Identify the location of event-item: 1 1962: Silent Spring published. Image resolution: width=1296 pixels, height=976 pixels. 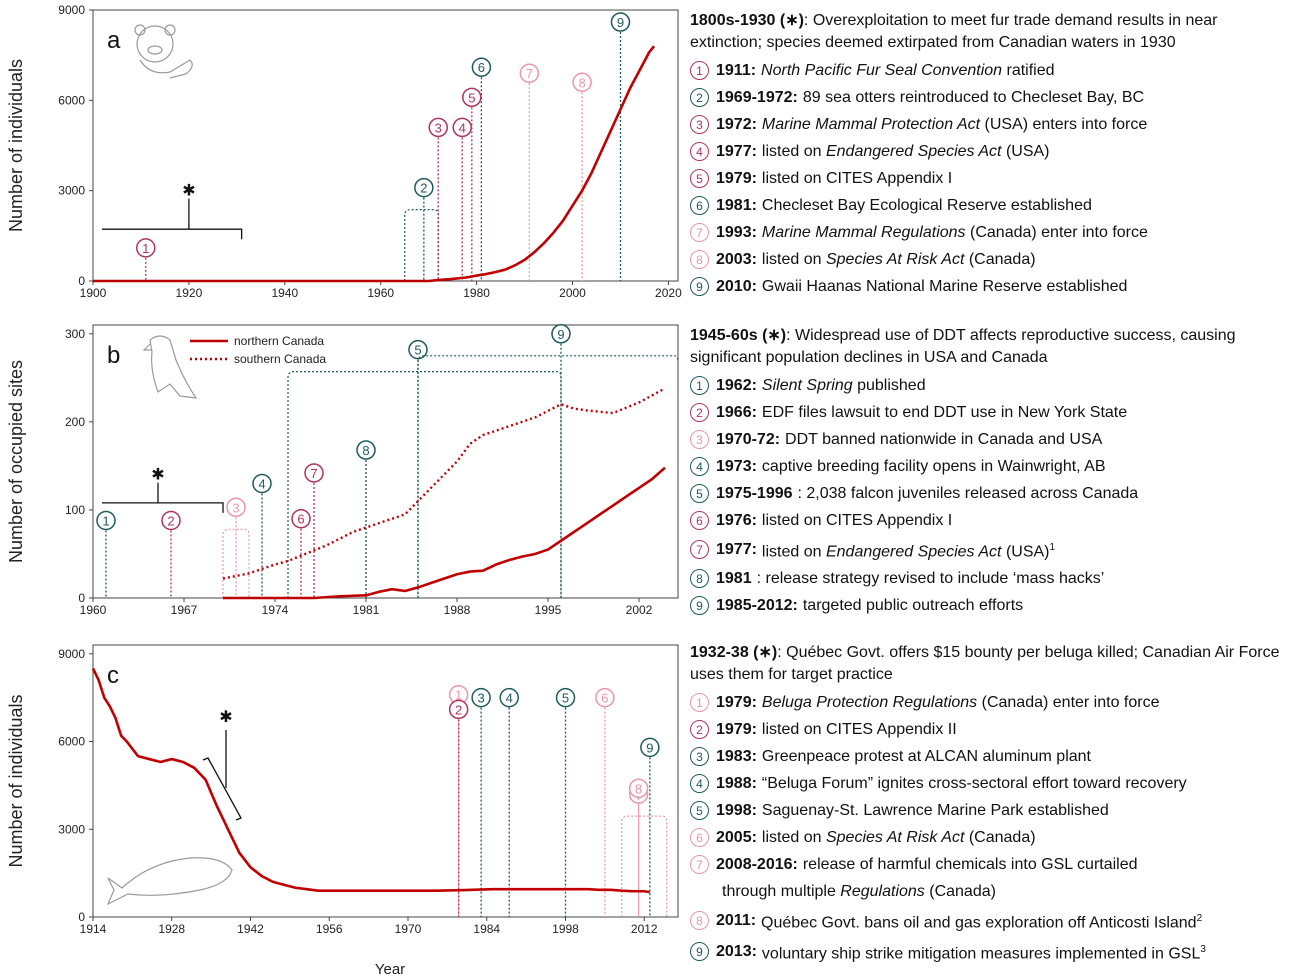
(990, 385).